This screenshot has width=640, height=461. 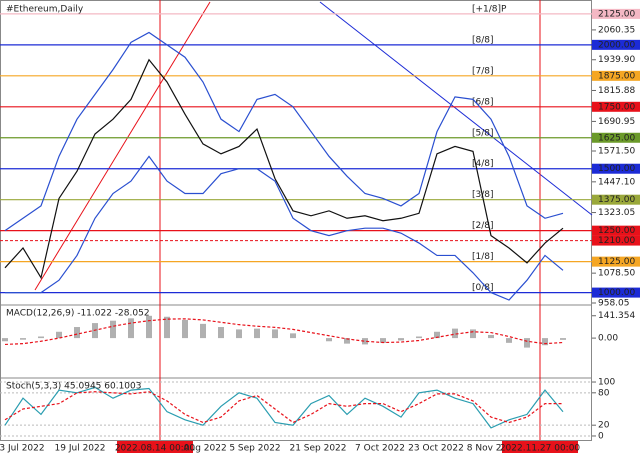 What do you see at coordinates (616, 316) in the screenshot?
I see `y-tick-label: 141.354` at bounding box center [616, 316].